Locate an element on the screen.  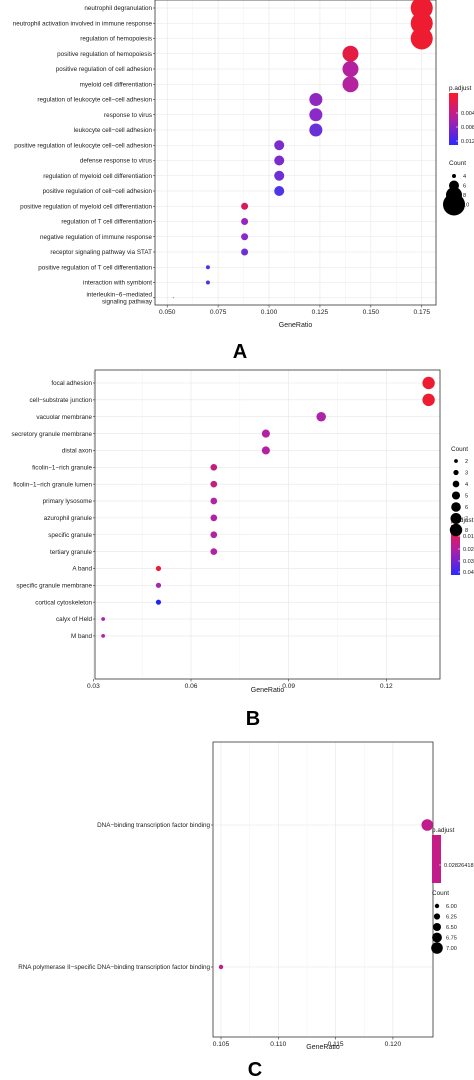
x-tick-label: 0.120 is located at coordinates (393, 1044).